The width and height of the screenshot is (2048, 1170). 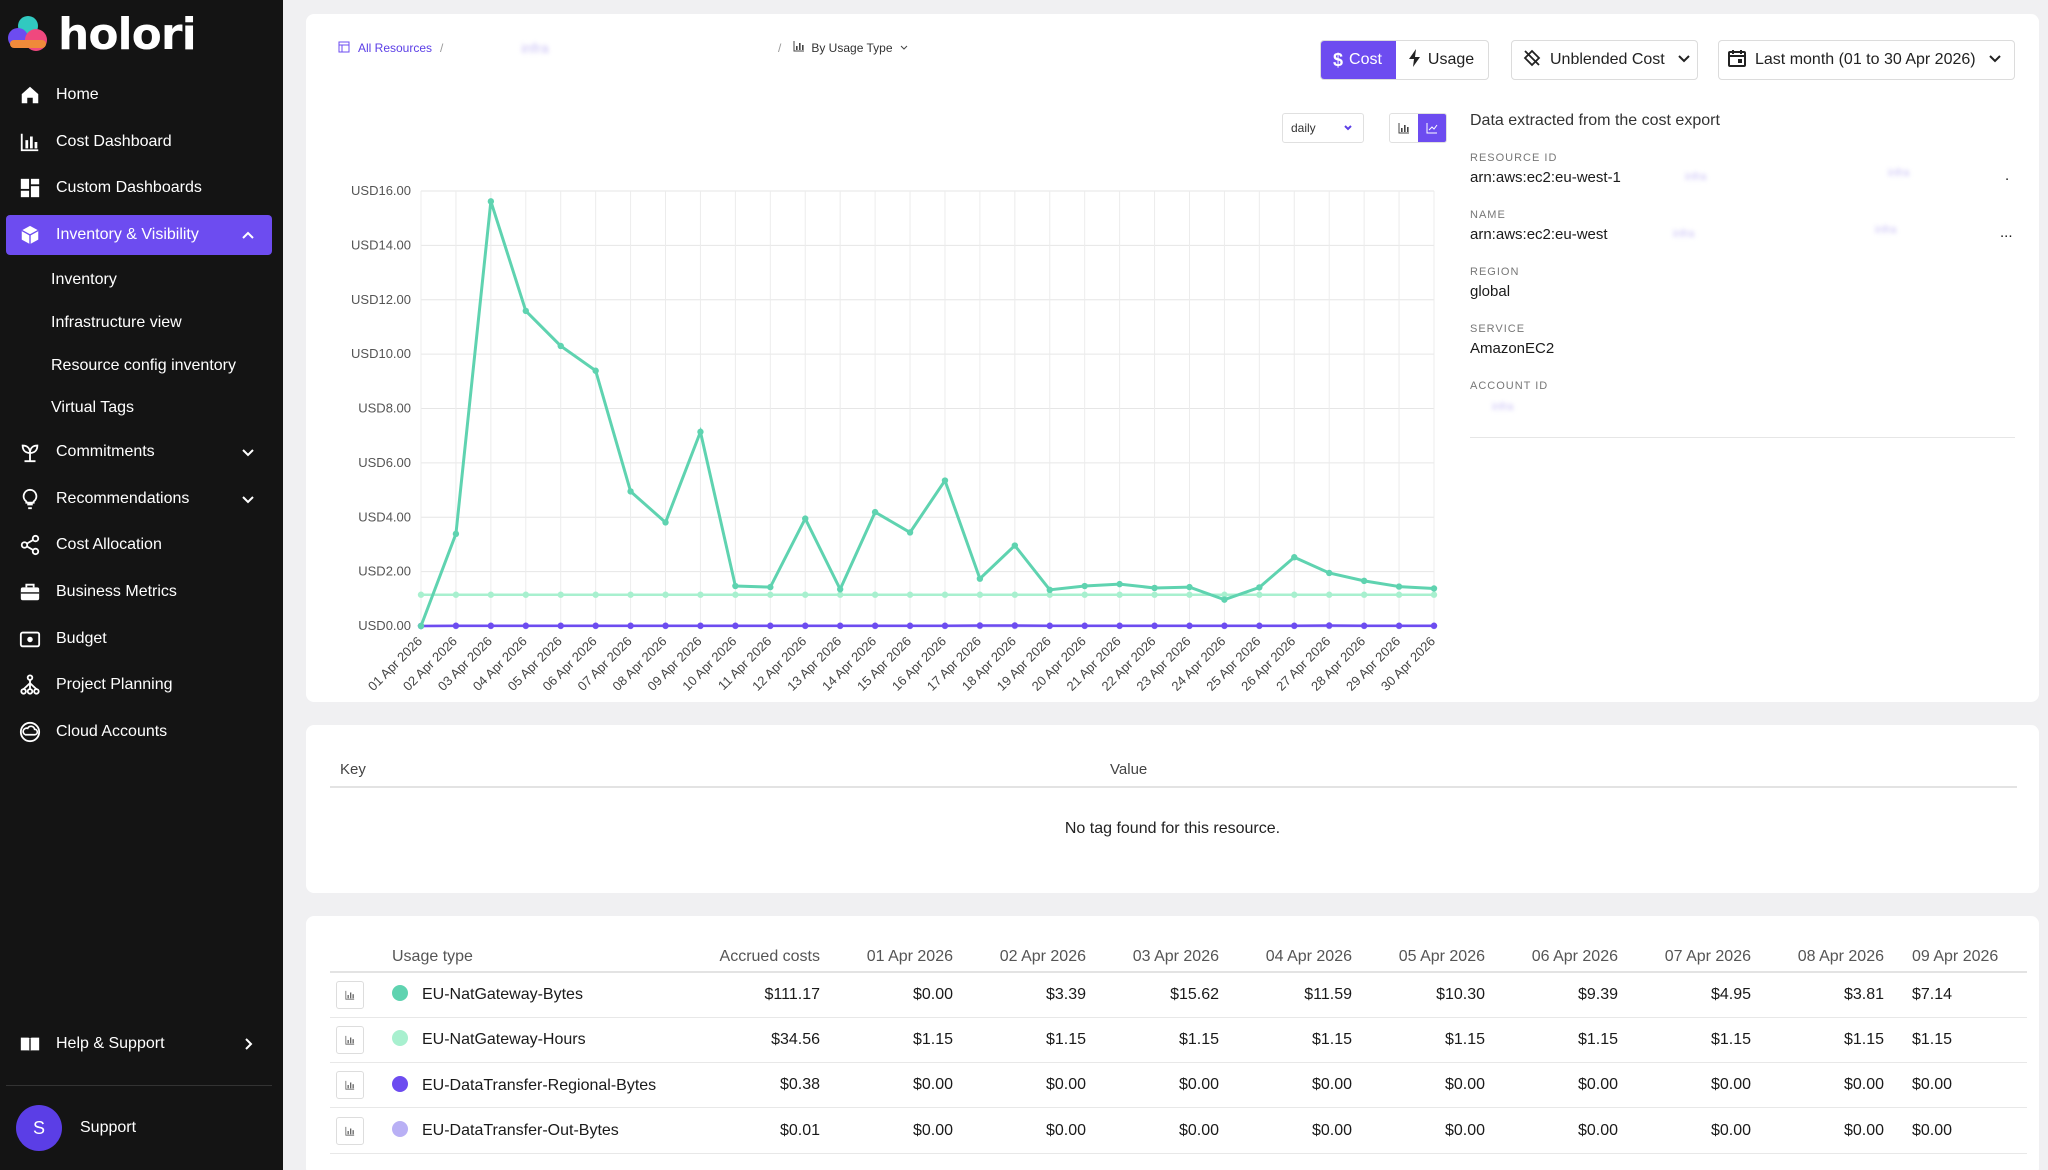 I want to click on lightning-icon, so click(x=1415, y=60).